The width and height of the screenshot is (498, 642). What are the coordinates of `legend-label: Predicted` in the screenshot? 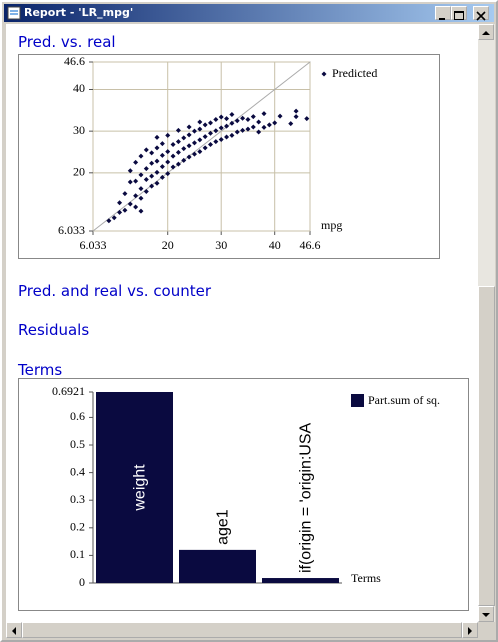 It's located at (354, 73).